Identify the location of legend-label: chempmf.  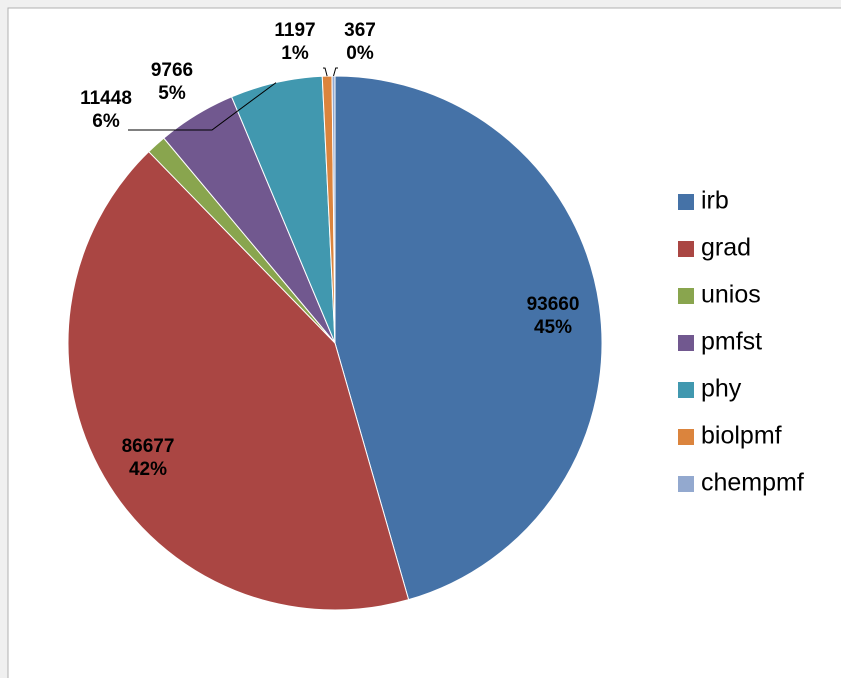
(752, 483).